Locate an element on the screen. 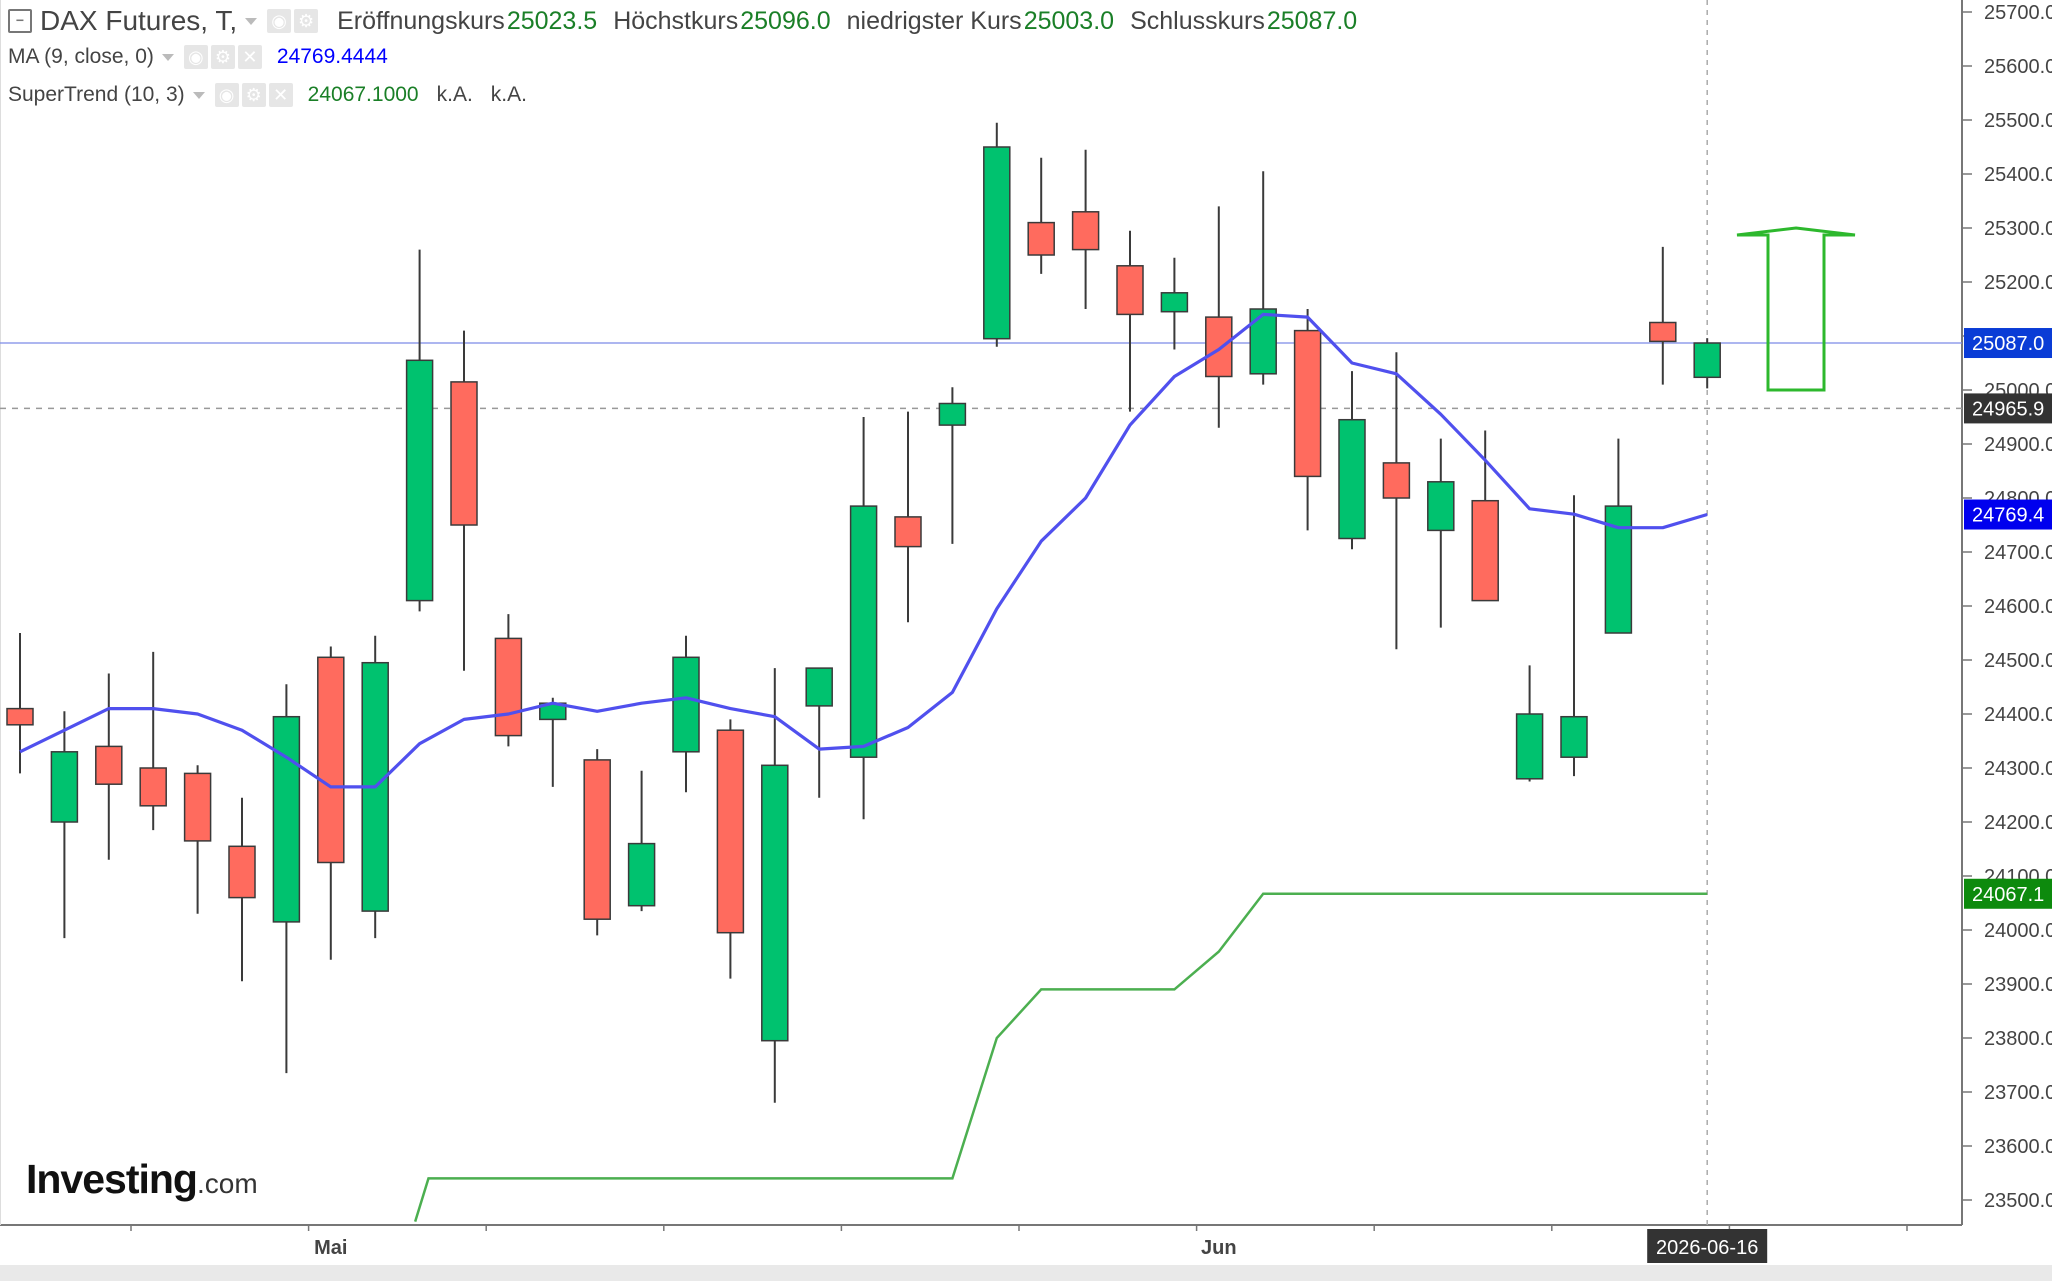 The height and width of the screenshot is (1281, 2052). y-tick-label: 24300.0 is located at coordinates (2018, 769).